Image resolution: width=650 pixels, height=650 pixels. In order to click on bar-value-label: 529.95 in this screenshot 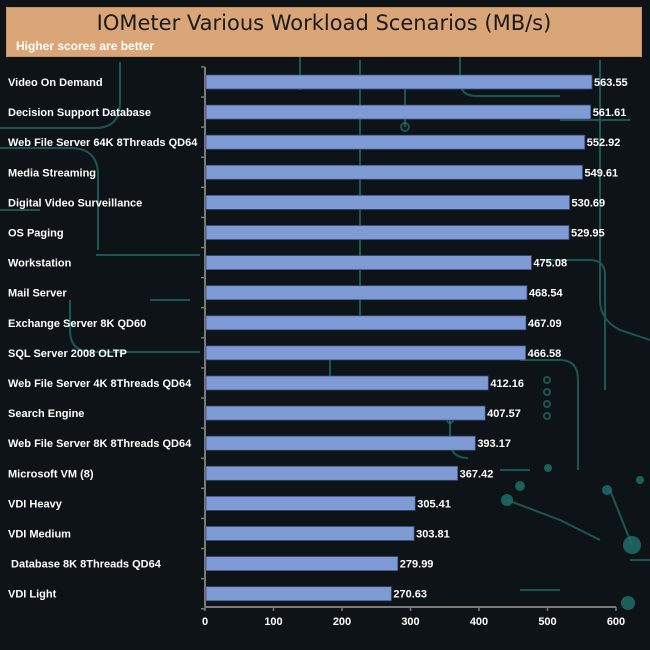, I will do `click(588, 234)`.